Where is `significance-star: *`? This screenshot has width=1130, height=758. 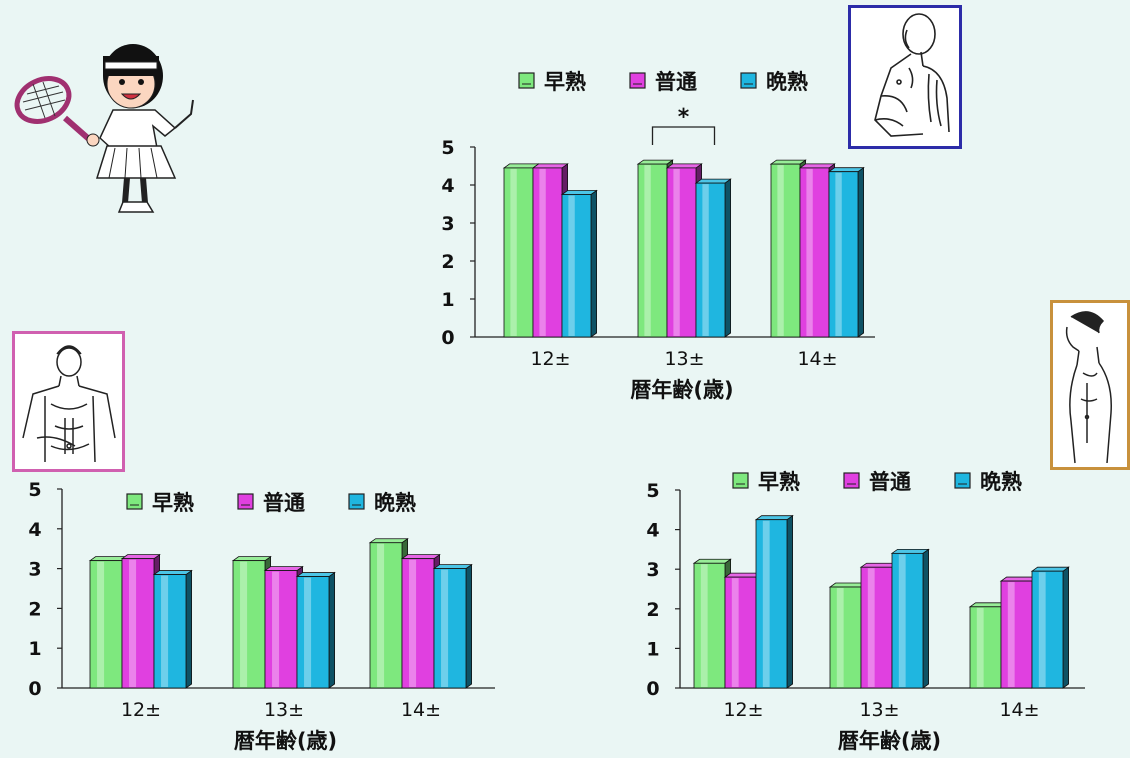 significance-star: * is located at coordinates (684, 117).